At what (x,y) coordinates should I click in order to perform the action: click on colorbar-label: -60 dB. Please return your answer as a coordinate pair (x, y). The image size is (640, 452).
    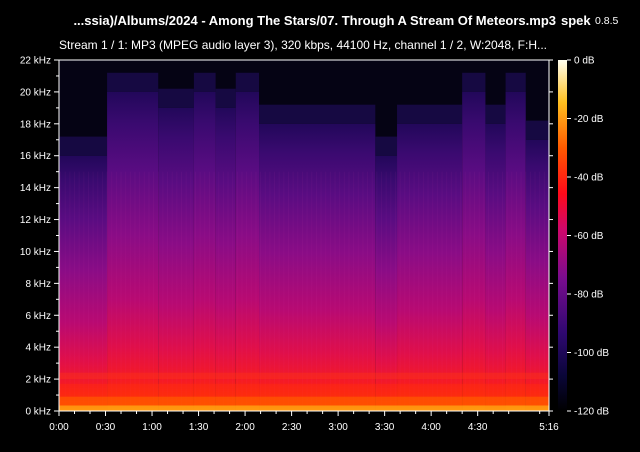
    Looking at the image, I should click on (589, 236).